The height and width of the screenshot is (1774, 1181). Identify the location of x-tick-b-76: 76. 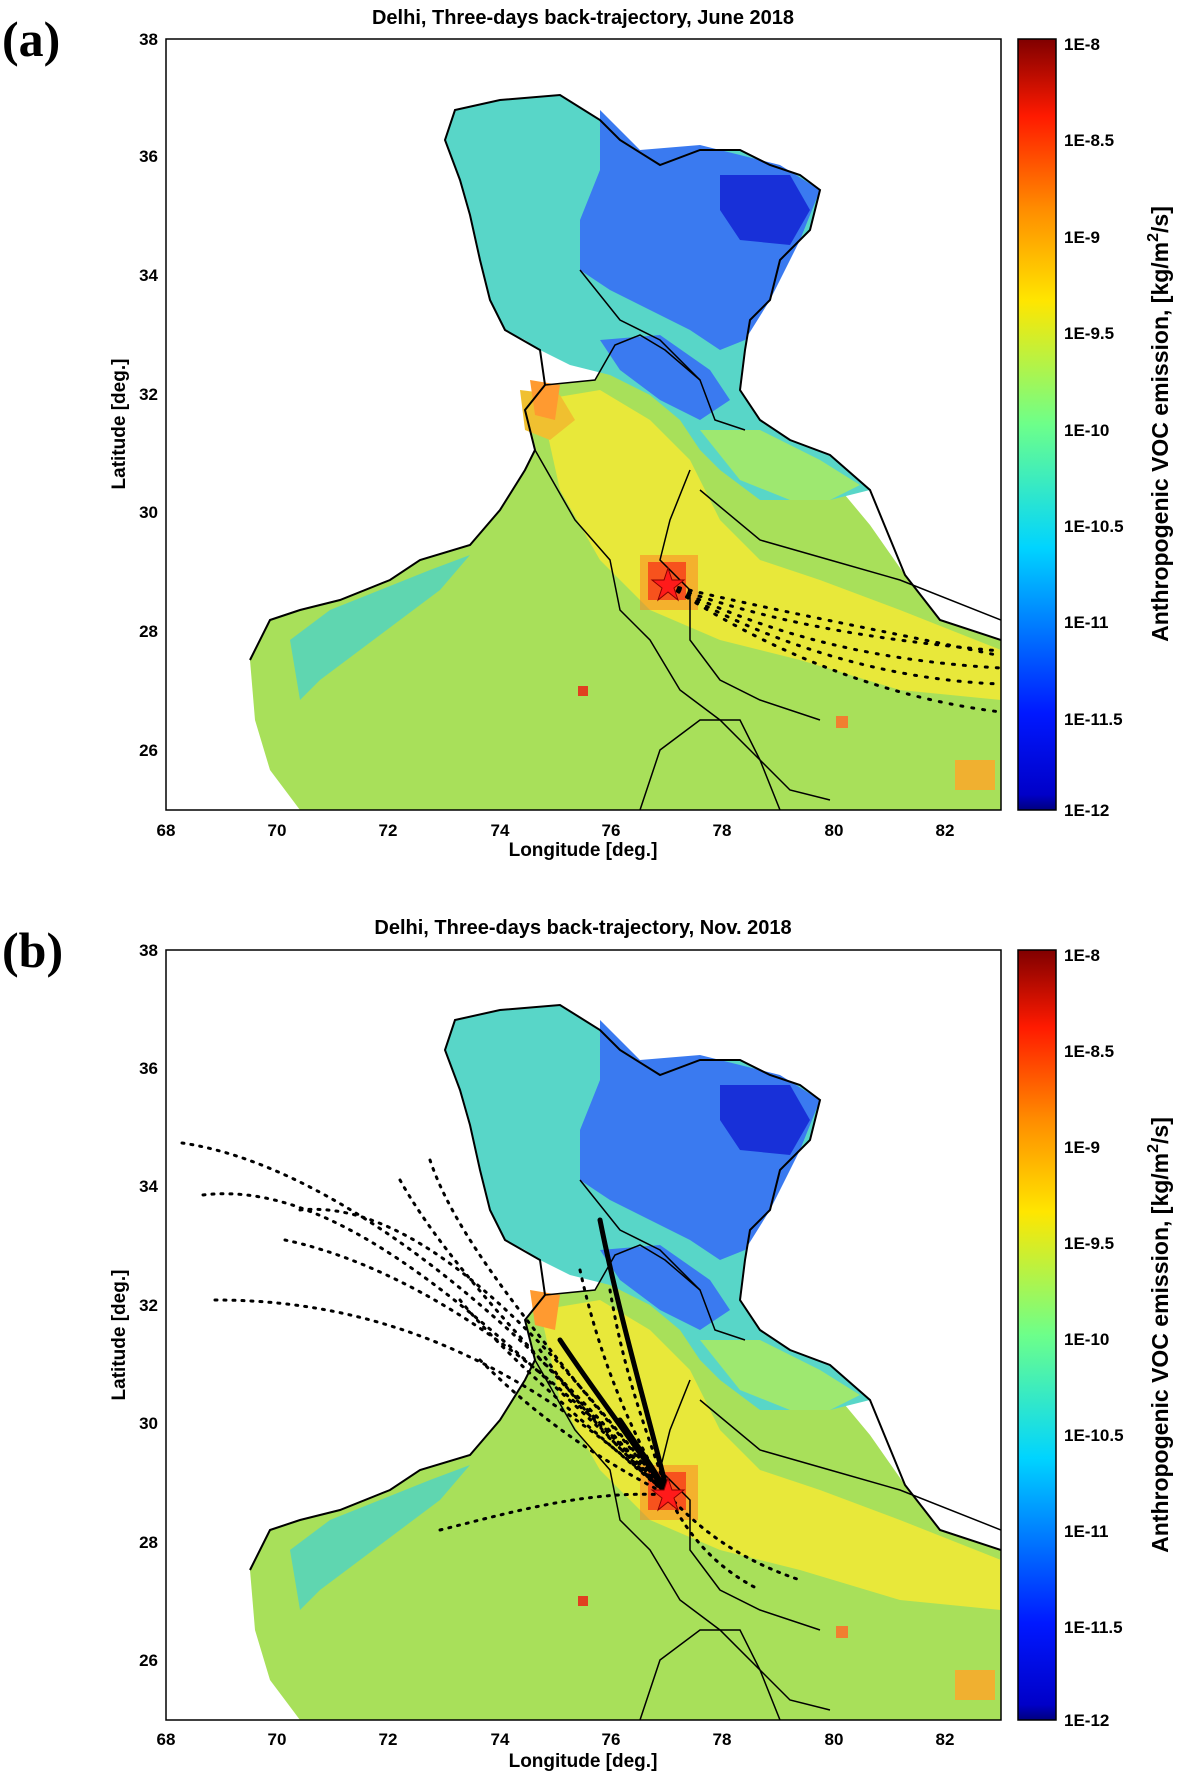
(611, 1739).